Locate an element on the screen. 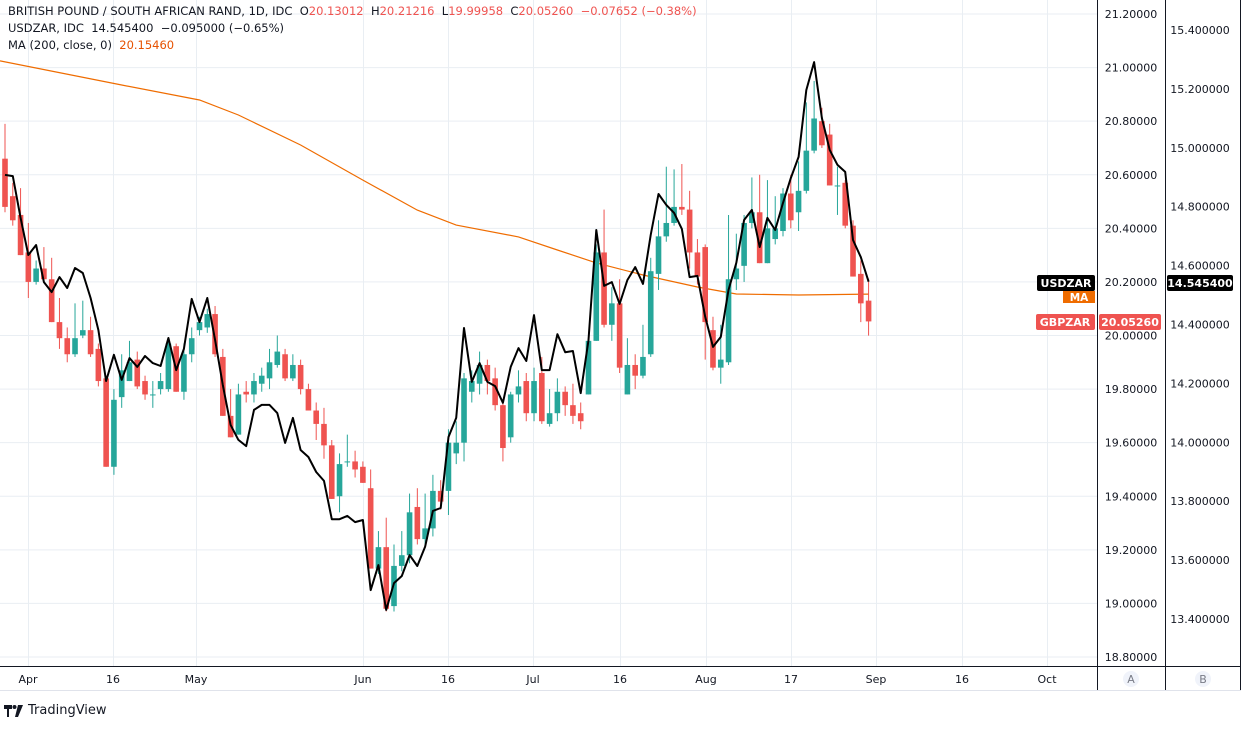  svg-text: GBPZAR is located at coordinates (1065, 322).